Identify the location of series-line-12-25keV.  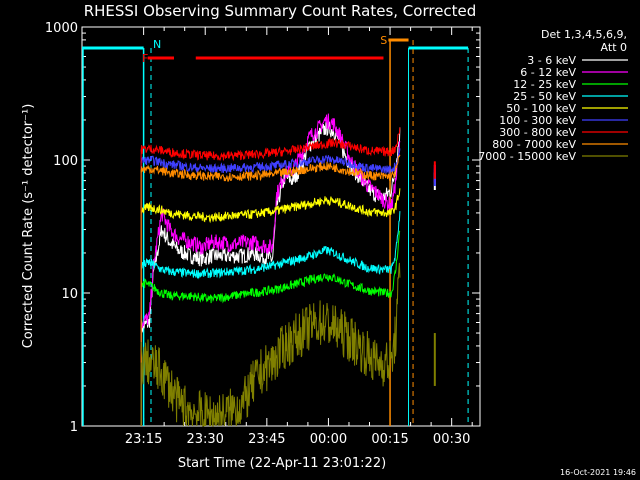
(270, 267).